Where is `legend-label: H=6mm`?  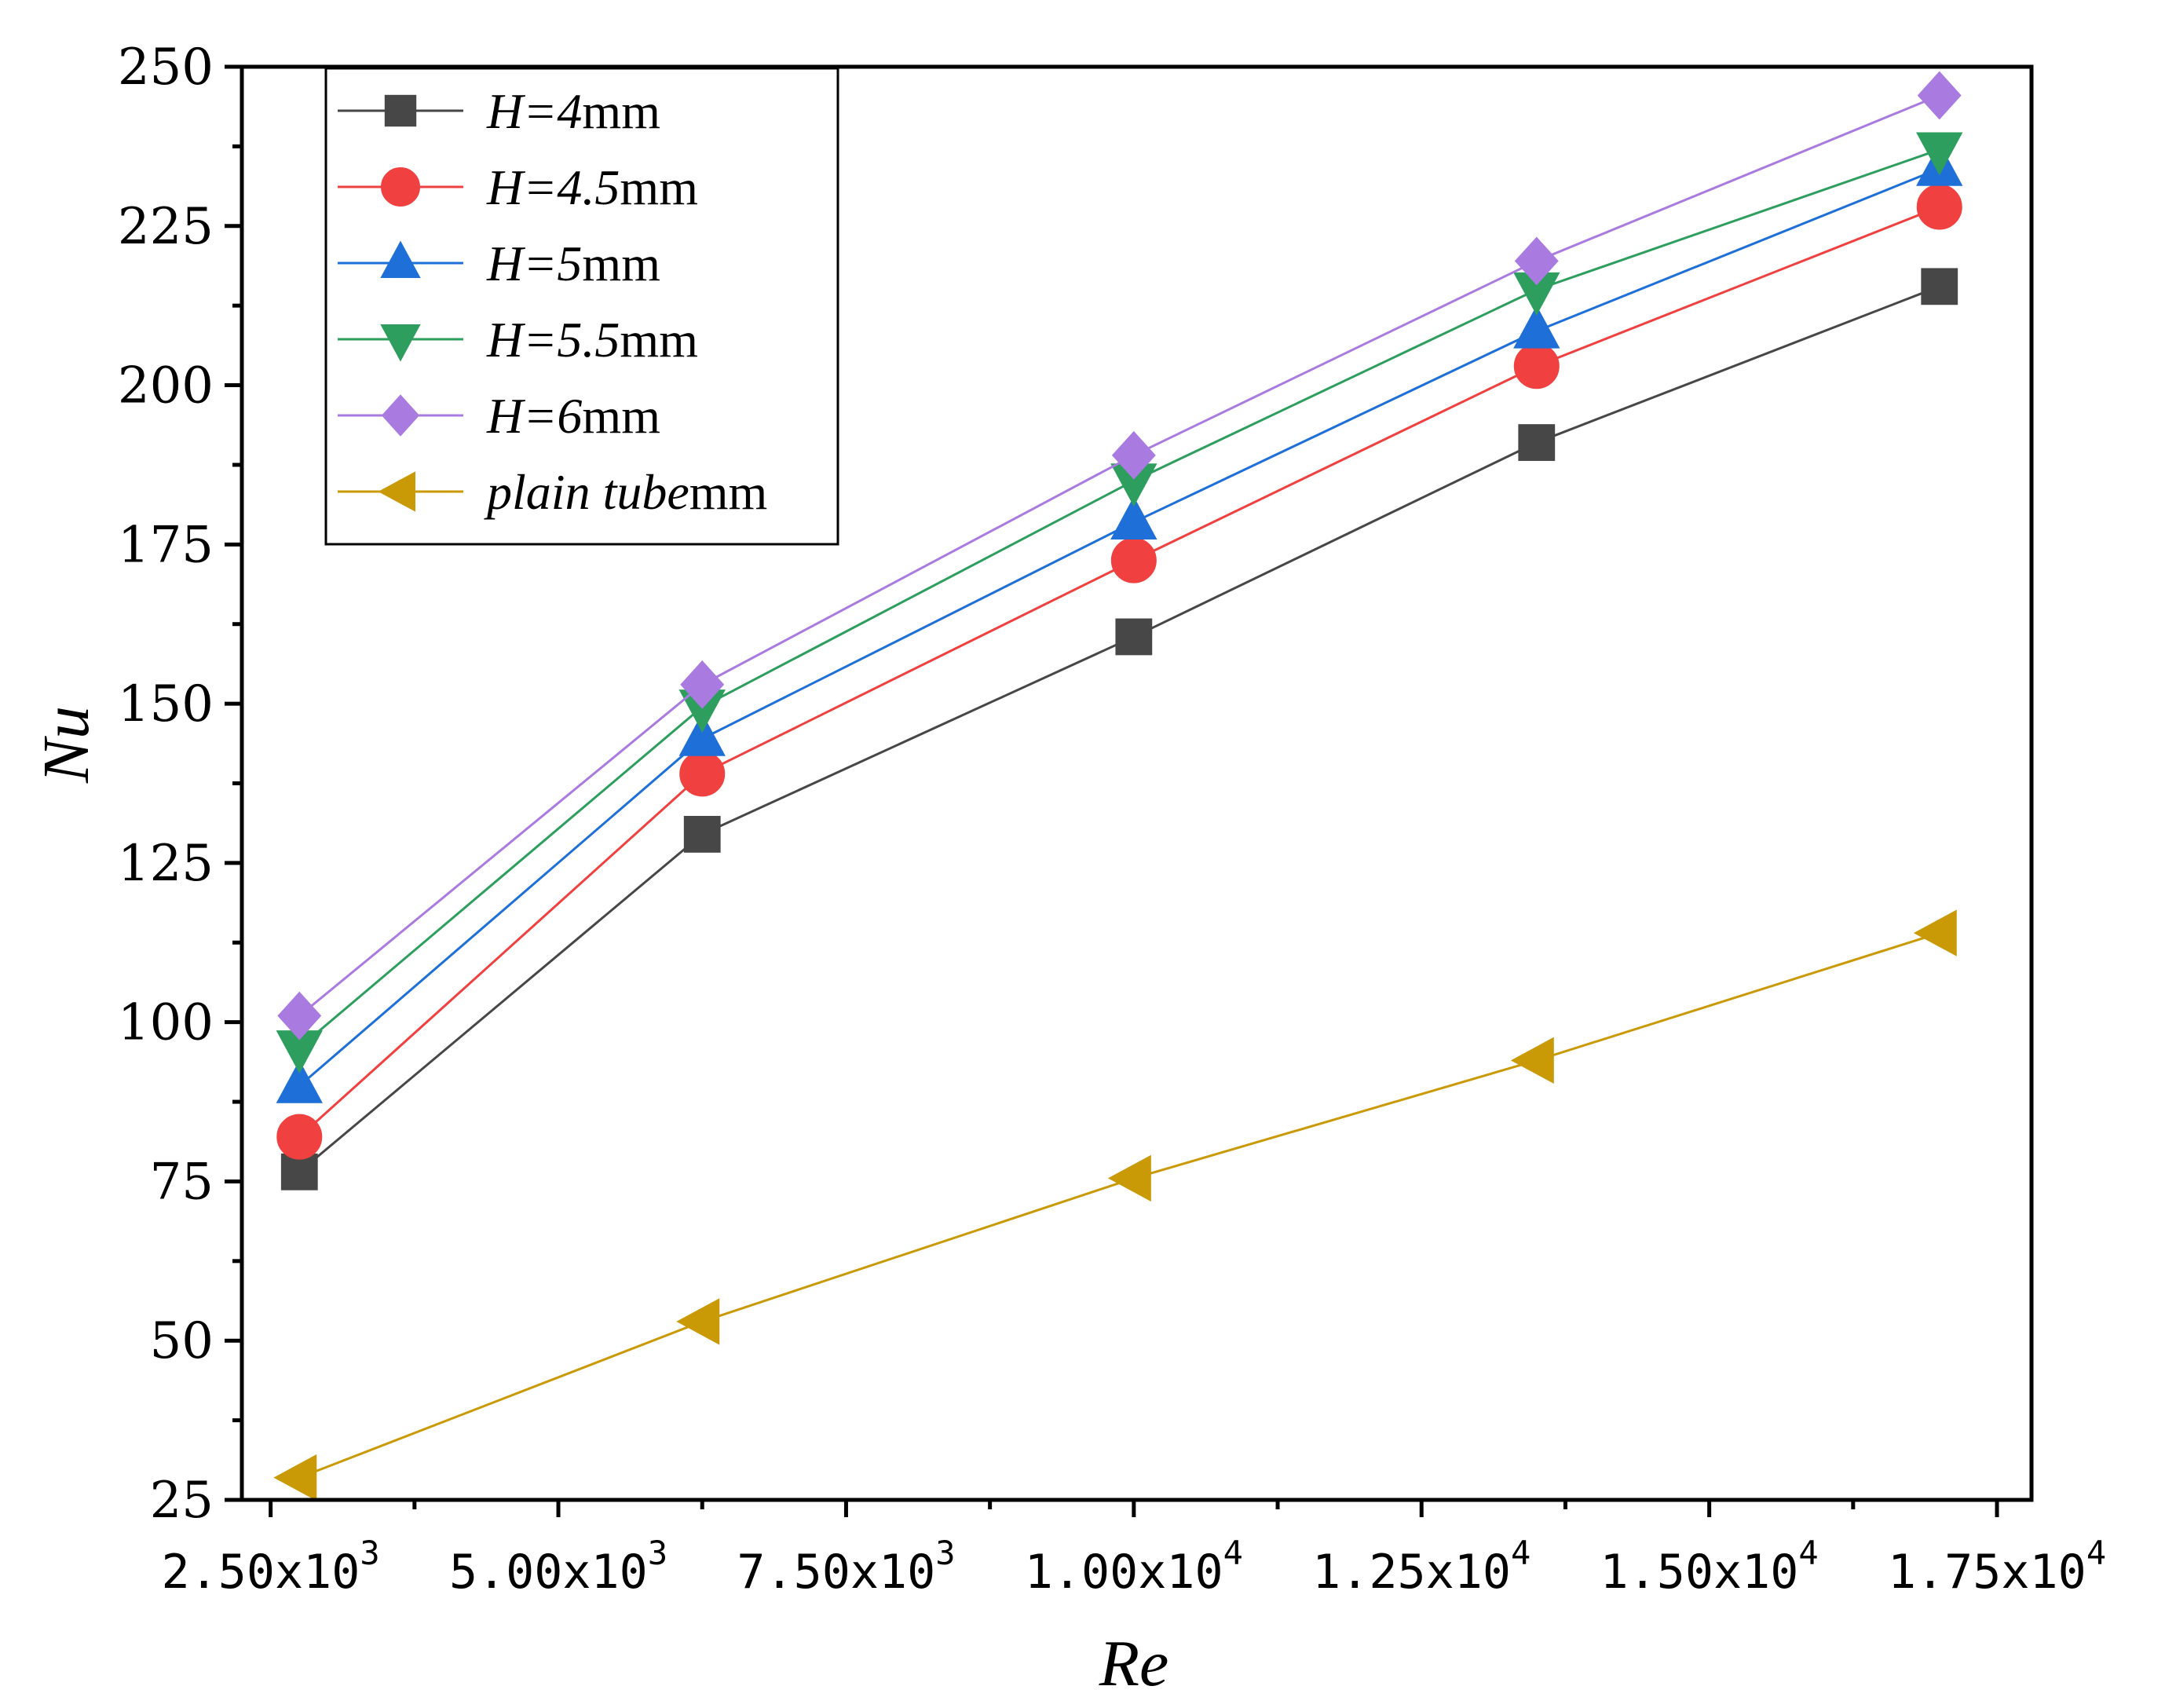
legend-label: H=6mm is located at coordinates (573, 416).